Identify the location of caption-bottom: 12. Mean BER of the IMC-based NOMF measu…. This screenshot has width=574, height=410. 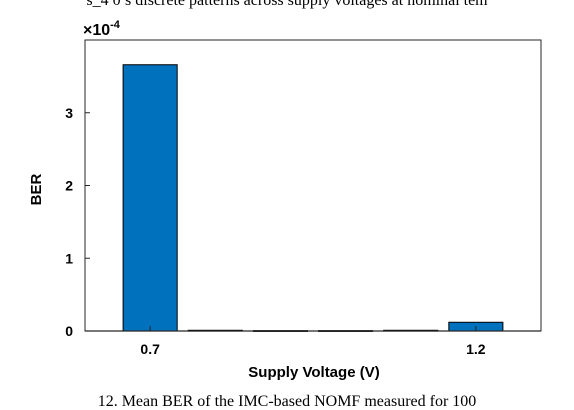
(287, 401).